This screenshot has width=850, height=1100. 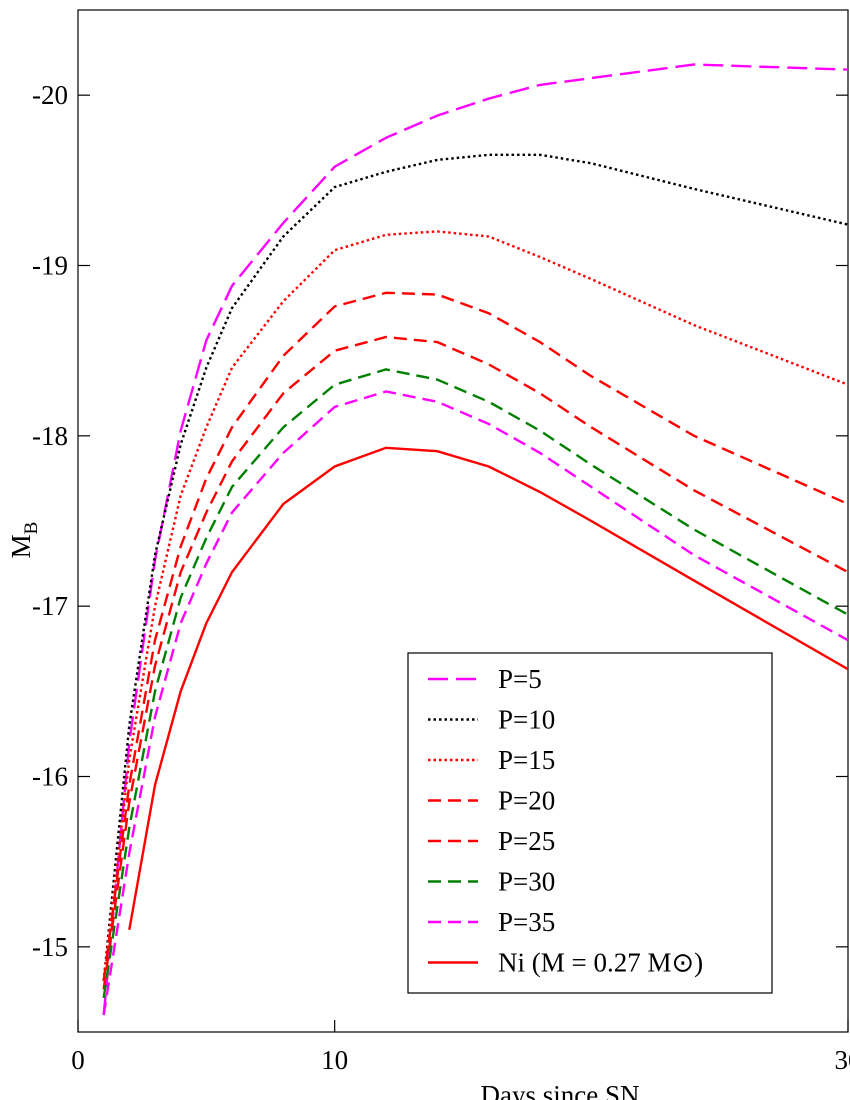 I want to click on y-tick-label: -17, so click(x=50, y=606).